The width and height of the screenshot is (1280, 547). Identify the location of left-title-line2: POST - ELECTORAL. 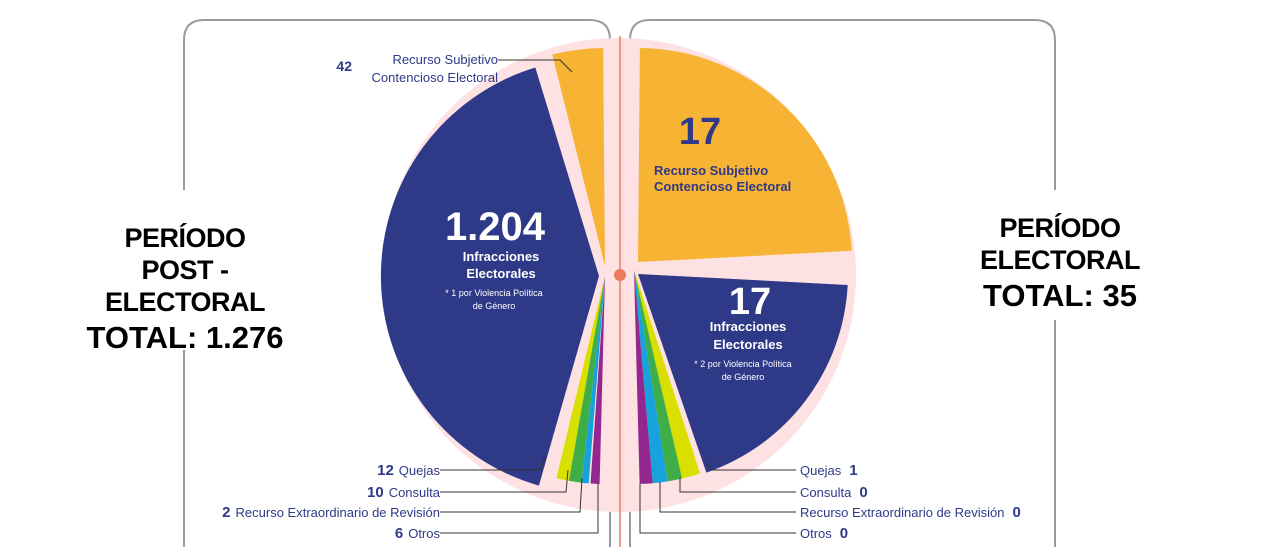
(185, 286).